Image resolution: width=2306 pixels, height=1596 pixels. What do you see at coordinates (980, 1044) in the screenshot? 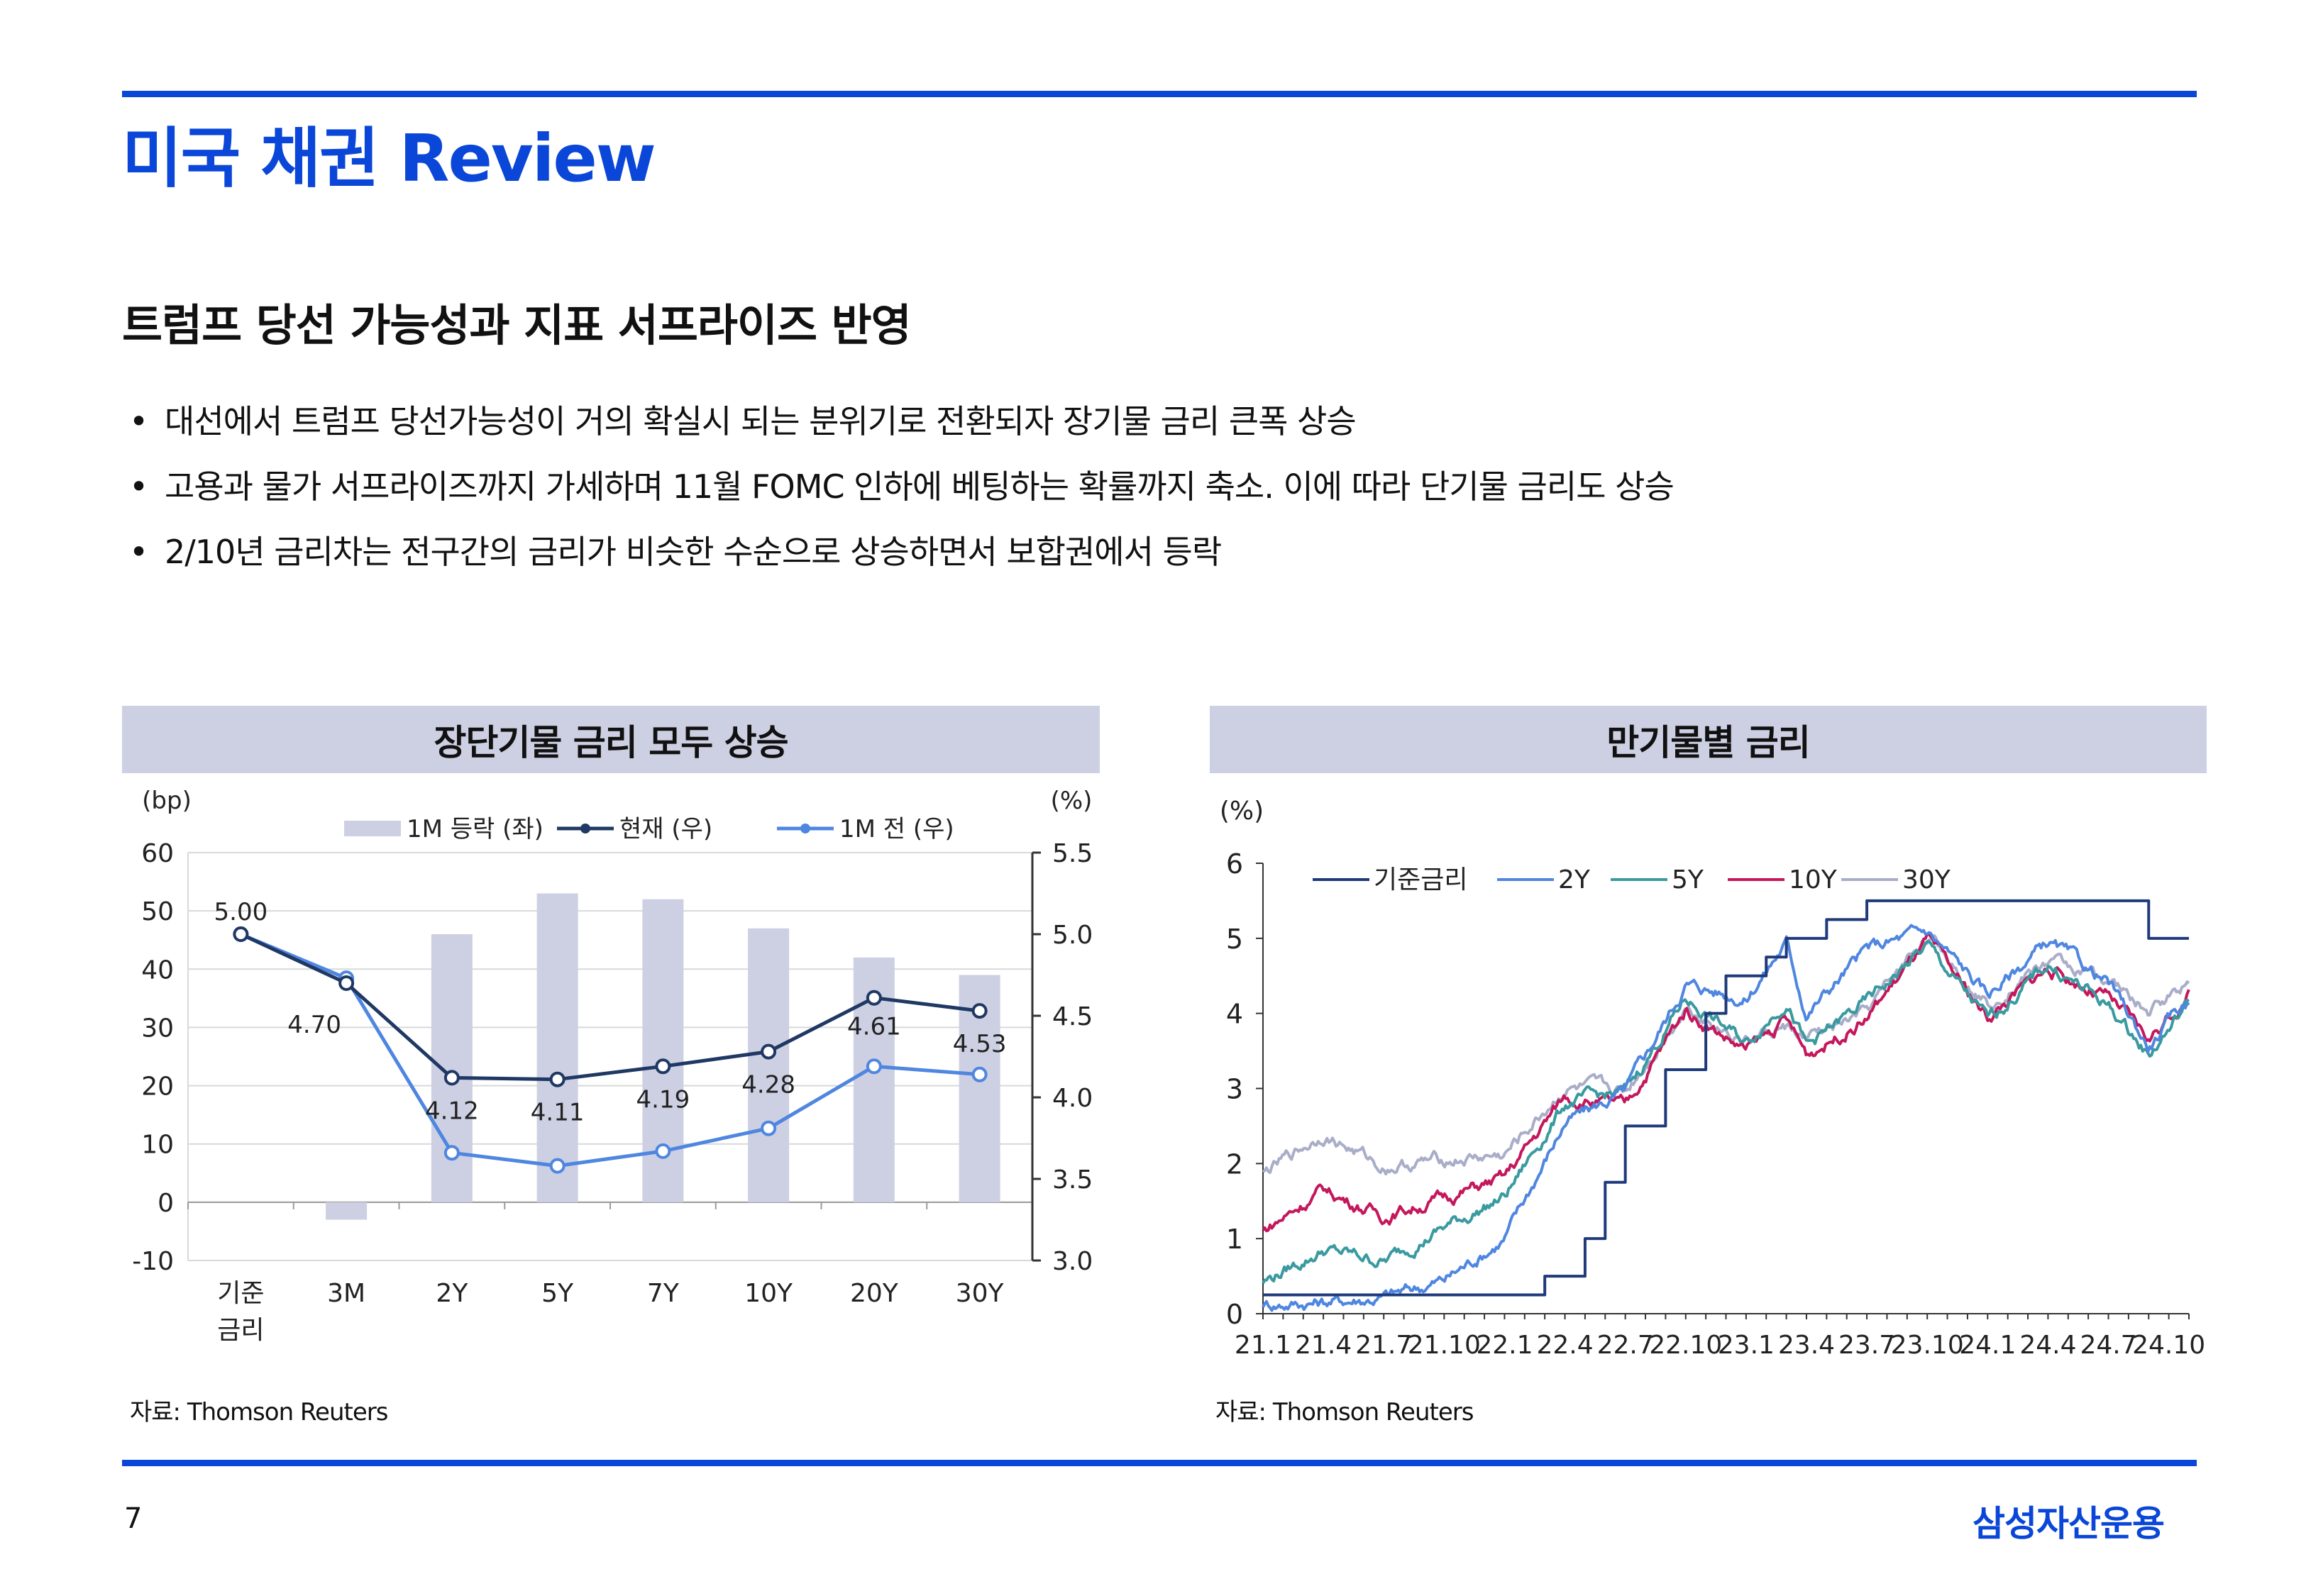
I see `data-label: 4.53` at bounding box center [980, 1044].